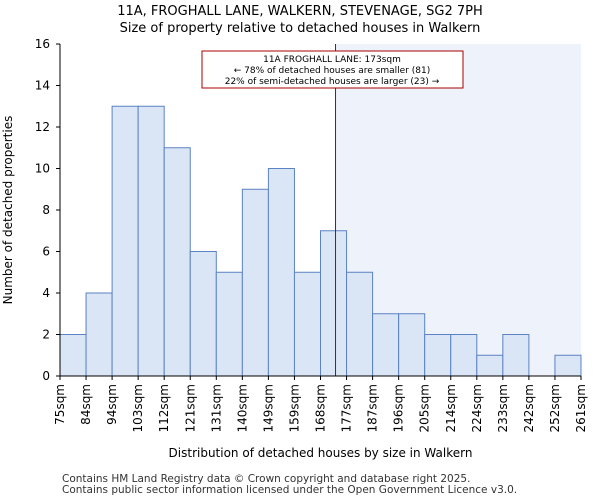 The image size is (600, 500). I want to click on bar-233sqm, so click(516, 355).